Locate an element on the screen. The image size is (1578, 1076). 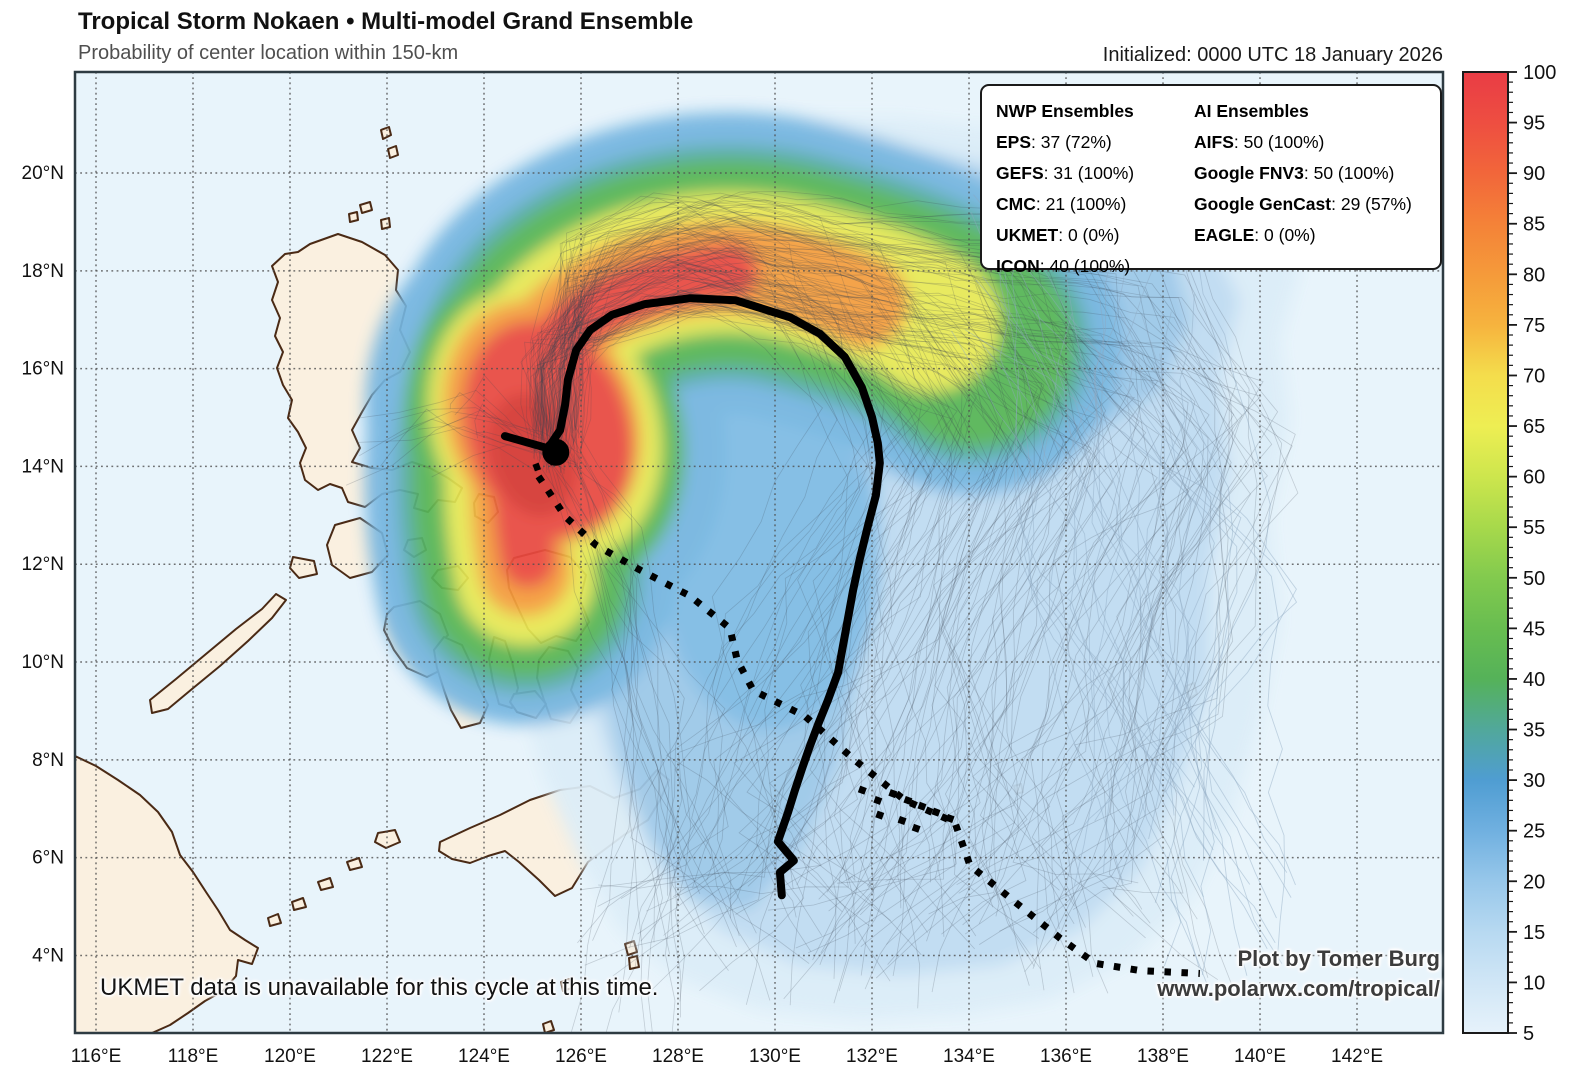
lon-tick-label: 134°E is located at coordinates (969, 1056).